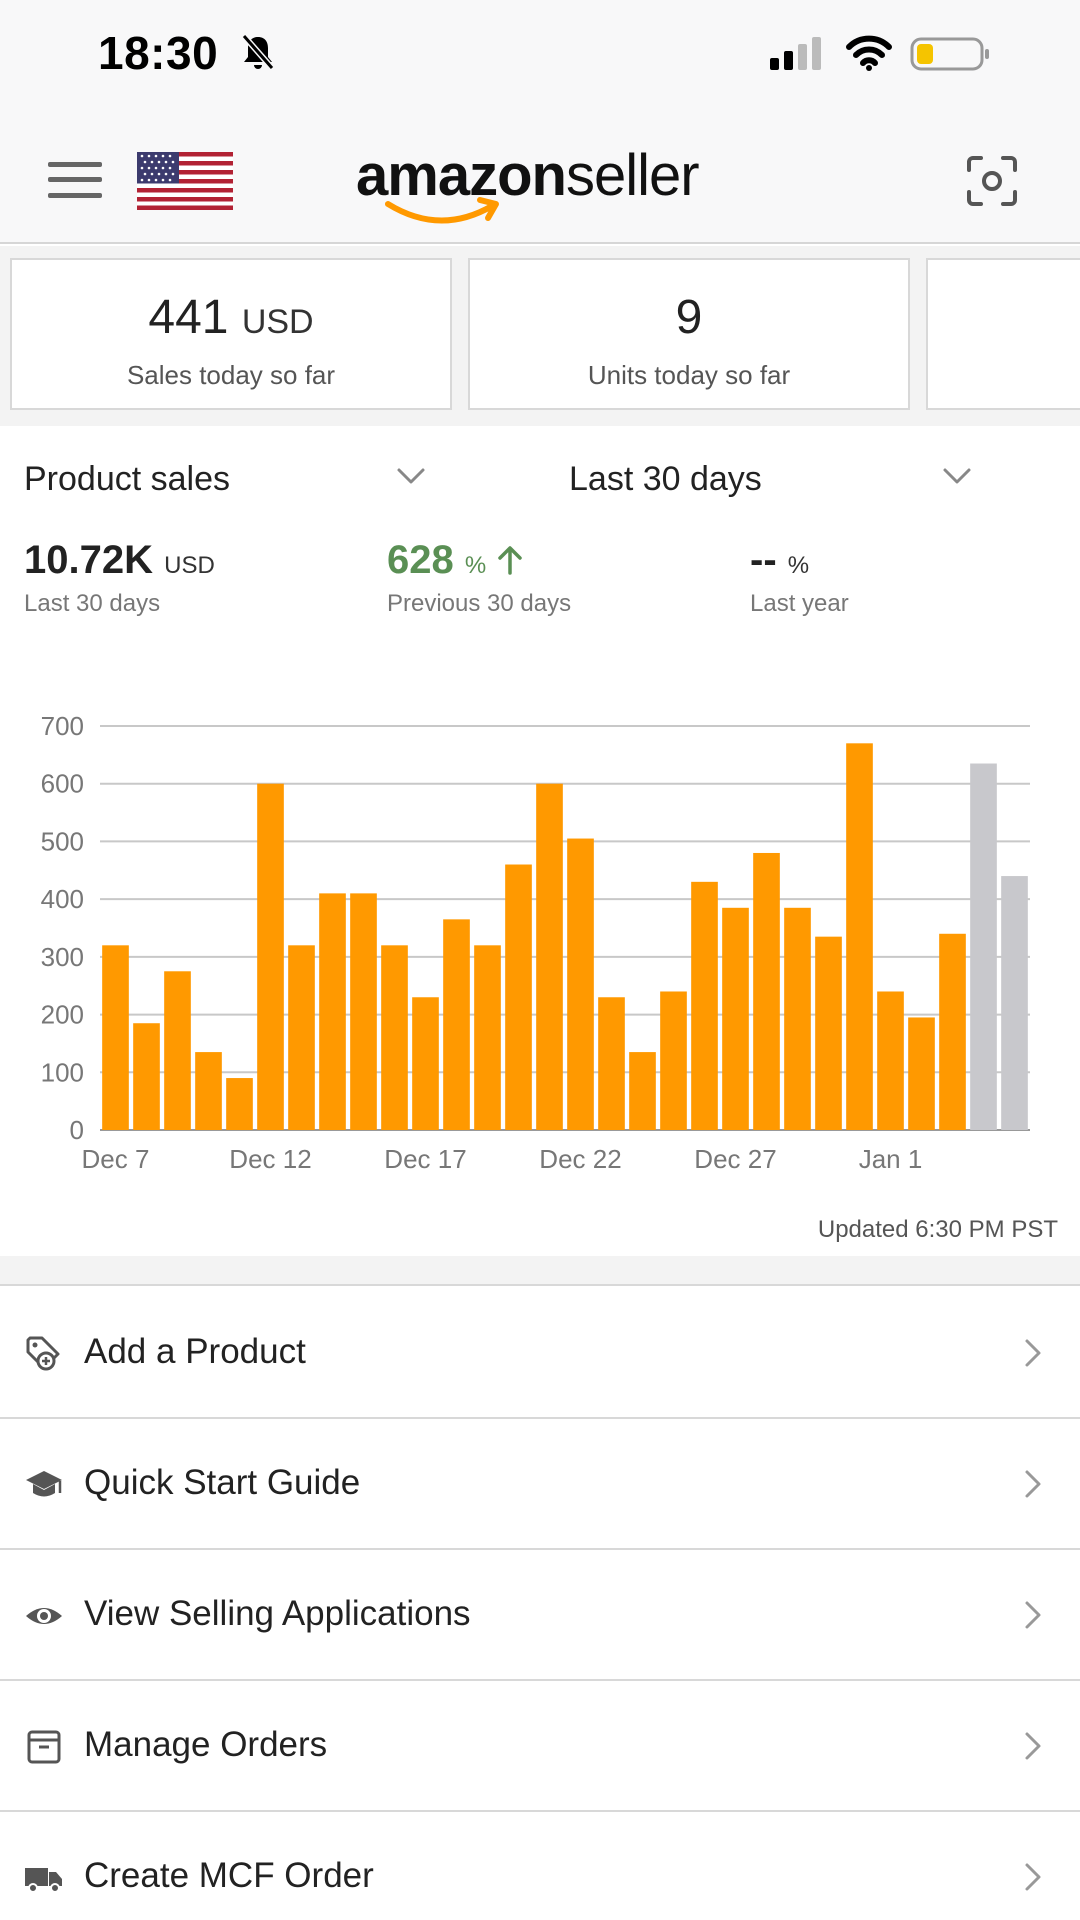 Image resolution: width=1080 pixels, height=1920 pixels. I want to click on amazon-seller-logo: amazon seller, so click(546, 189).